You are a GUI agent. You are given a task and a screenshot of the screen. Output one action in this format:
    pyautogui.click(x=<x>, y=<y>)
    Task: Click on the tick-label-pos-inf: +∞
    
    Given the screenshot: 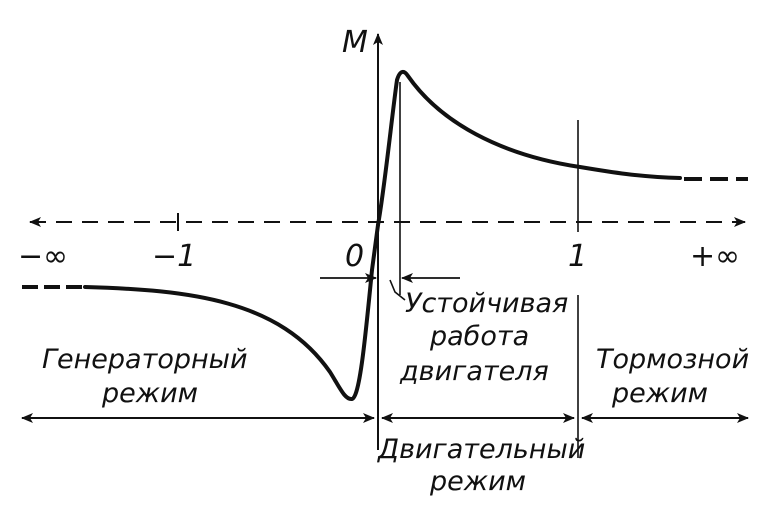 What is the action you would take?
    pyautogui.click(x=715, y=256)
    